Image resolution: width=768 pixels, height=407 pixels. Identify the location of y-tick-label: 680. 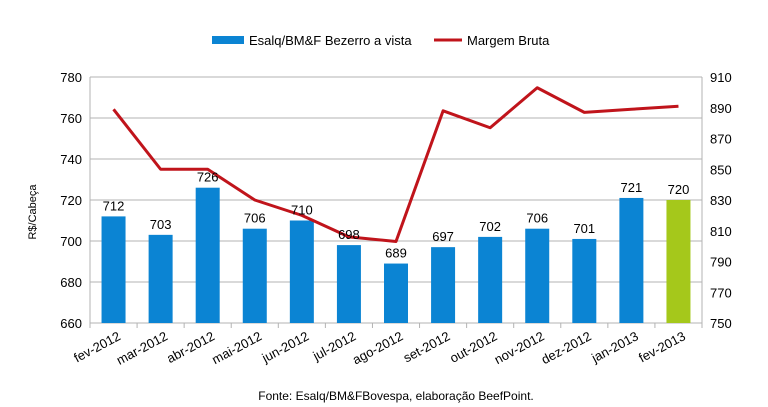
(71, 282).